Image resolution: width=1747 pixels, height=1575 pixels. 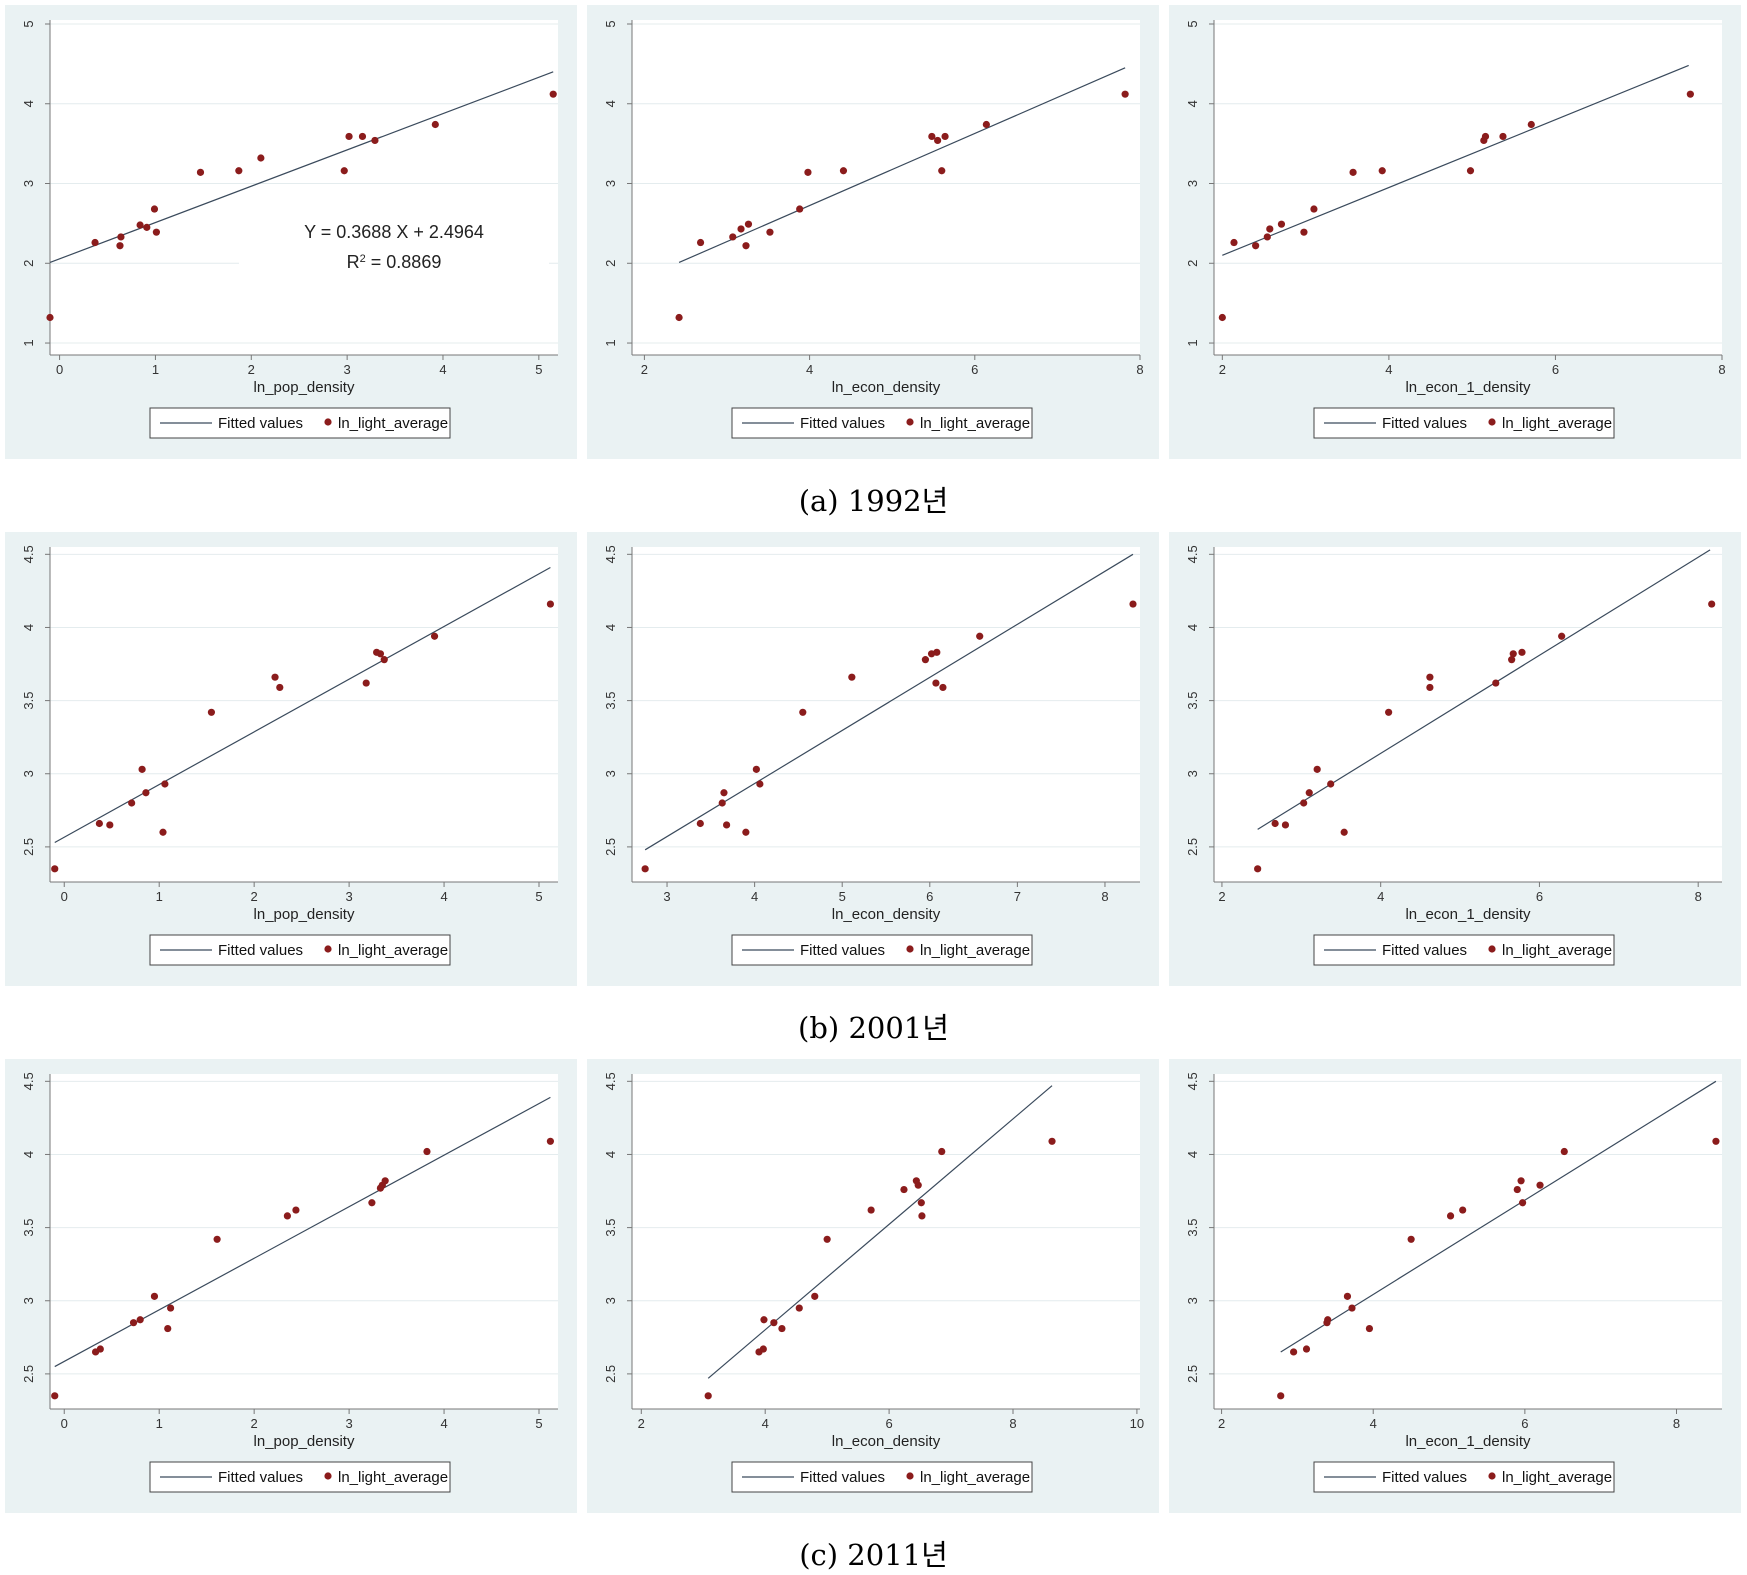 What do you see at coordinates (873, 1028) in the screenshot?
I see `caption-2001: (b) 2001년` at bounding box center [873, 1028].